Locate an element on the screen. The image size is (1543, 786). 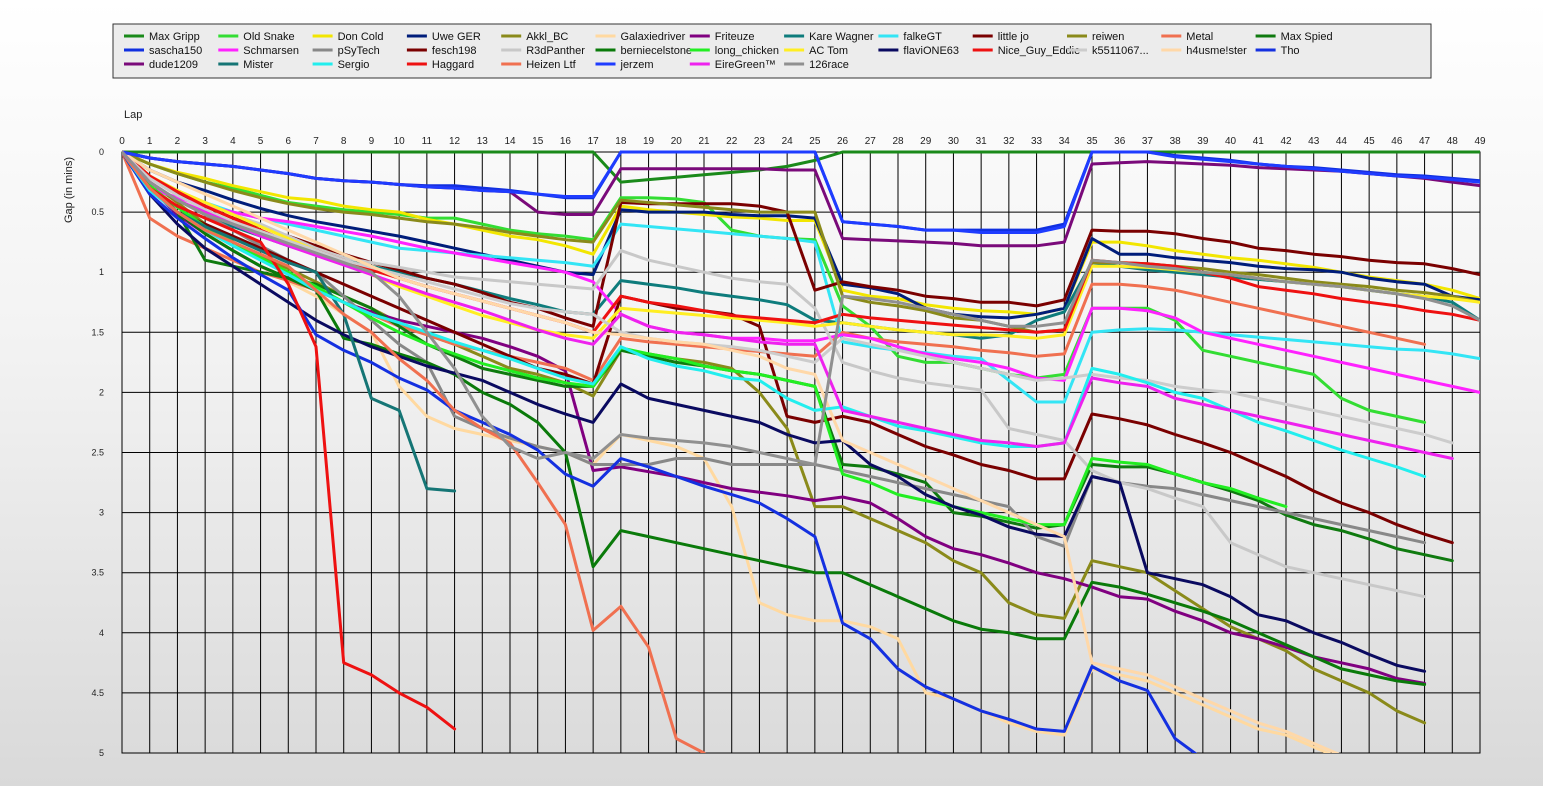
x-tick-label: 39 is located at coordinates (1203, 141).